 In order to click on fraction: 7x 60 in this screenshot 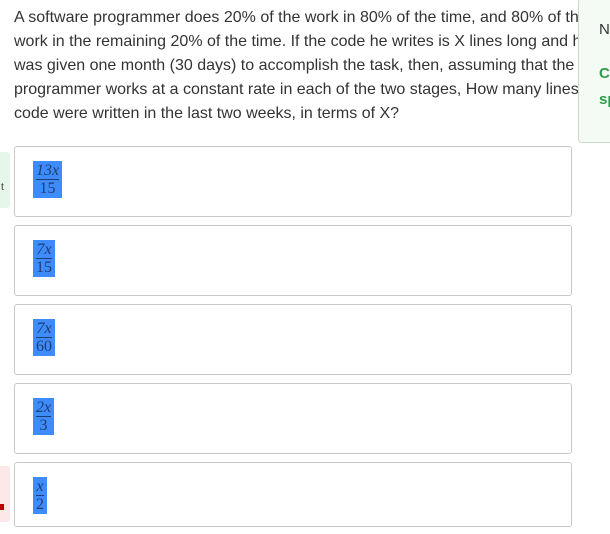, I will do `click(44, 337)`.